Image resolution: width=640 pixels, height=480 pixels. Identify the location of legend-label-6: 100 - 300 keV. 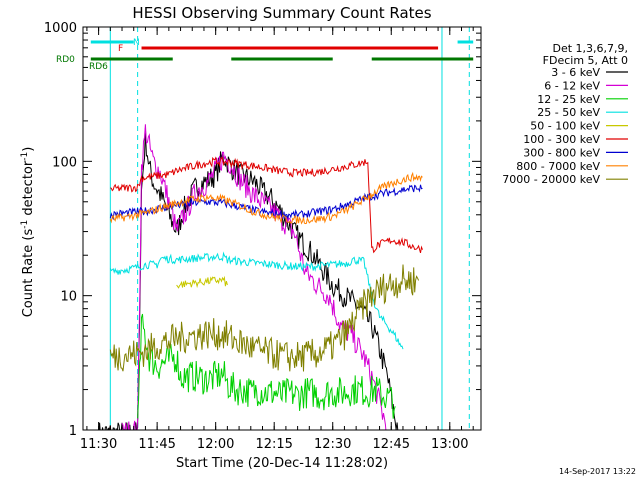
(561, 139).